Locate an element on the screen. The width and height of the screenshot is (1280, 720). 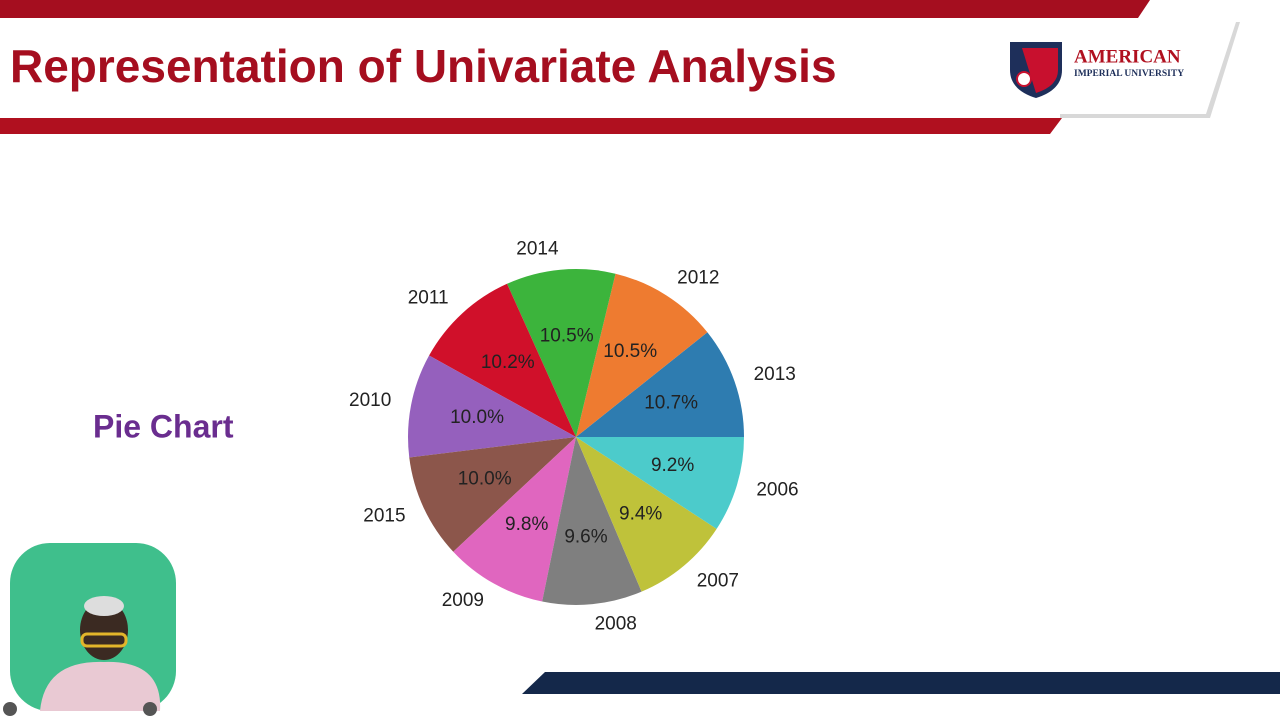
webcam is located at coordinates (93, 627).